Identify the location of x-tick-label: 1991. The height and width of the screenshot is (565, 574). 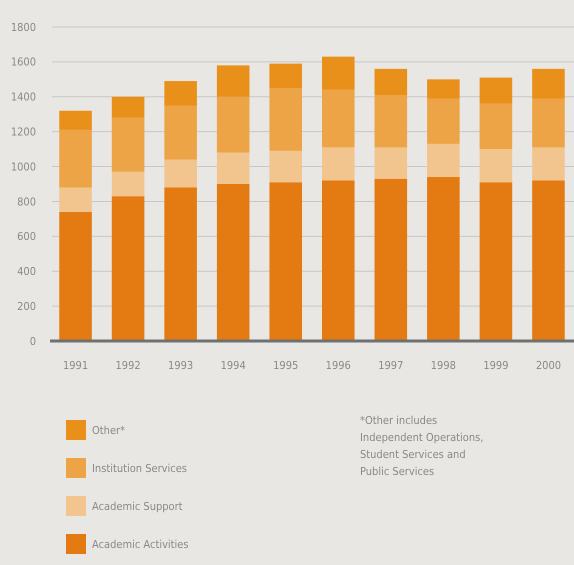
(75, 365).